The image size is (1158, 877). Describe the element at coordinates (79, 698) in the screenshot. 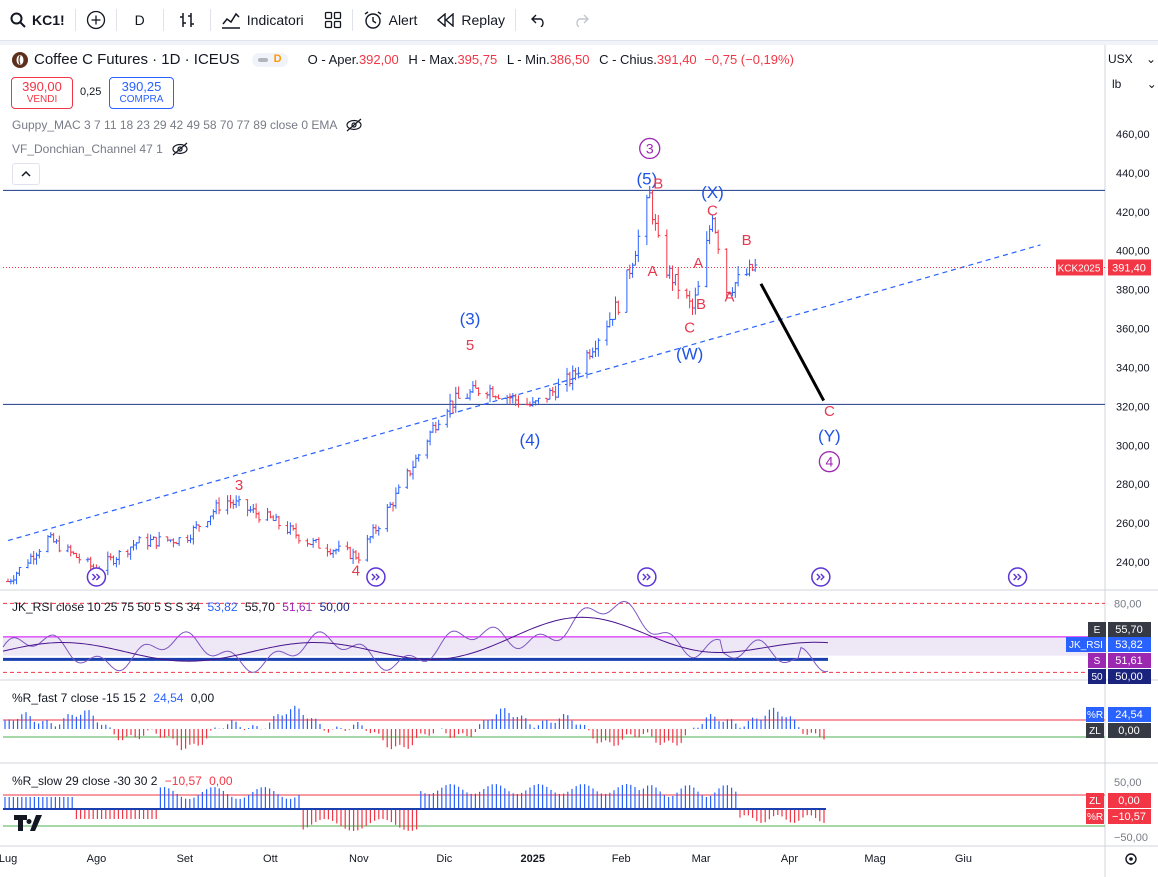

I see `rfast-title: %R_fast 7 close -15 15 2` at that location.